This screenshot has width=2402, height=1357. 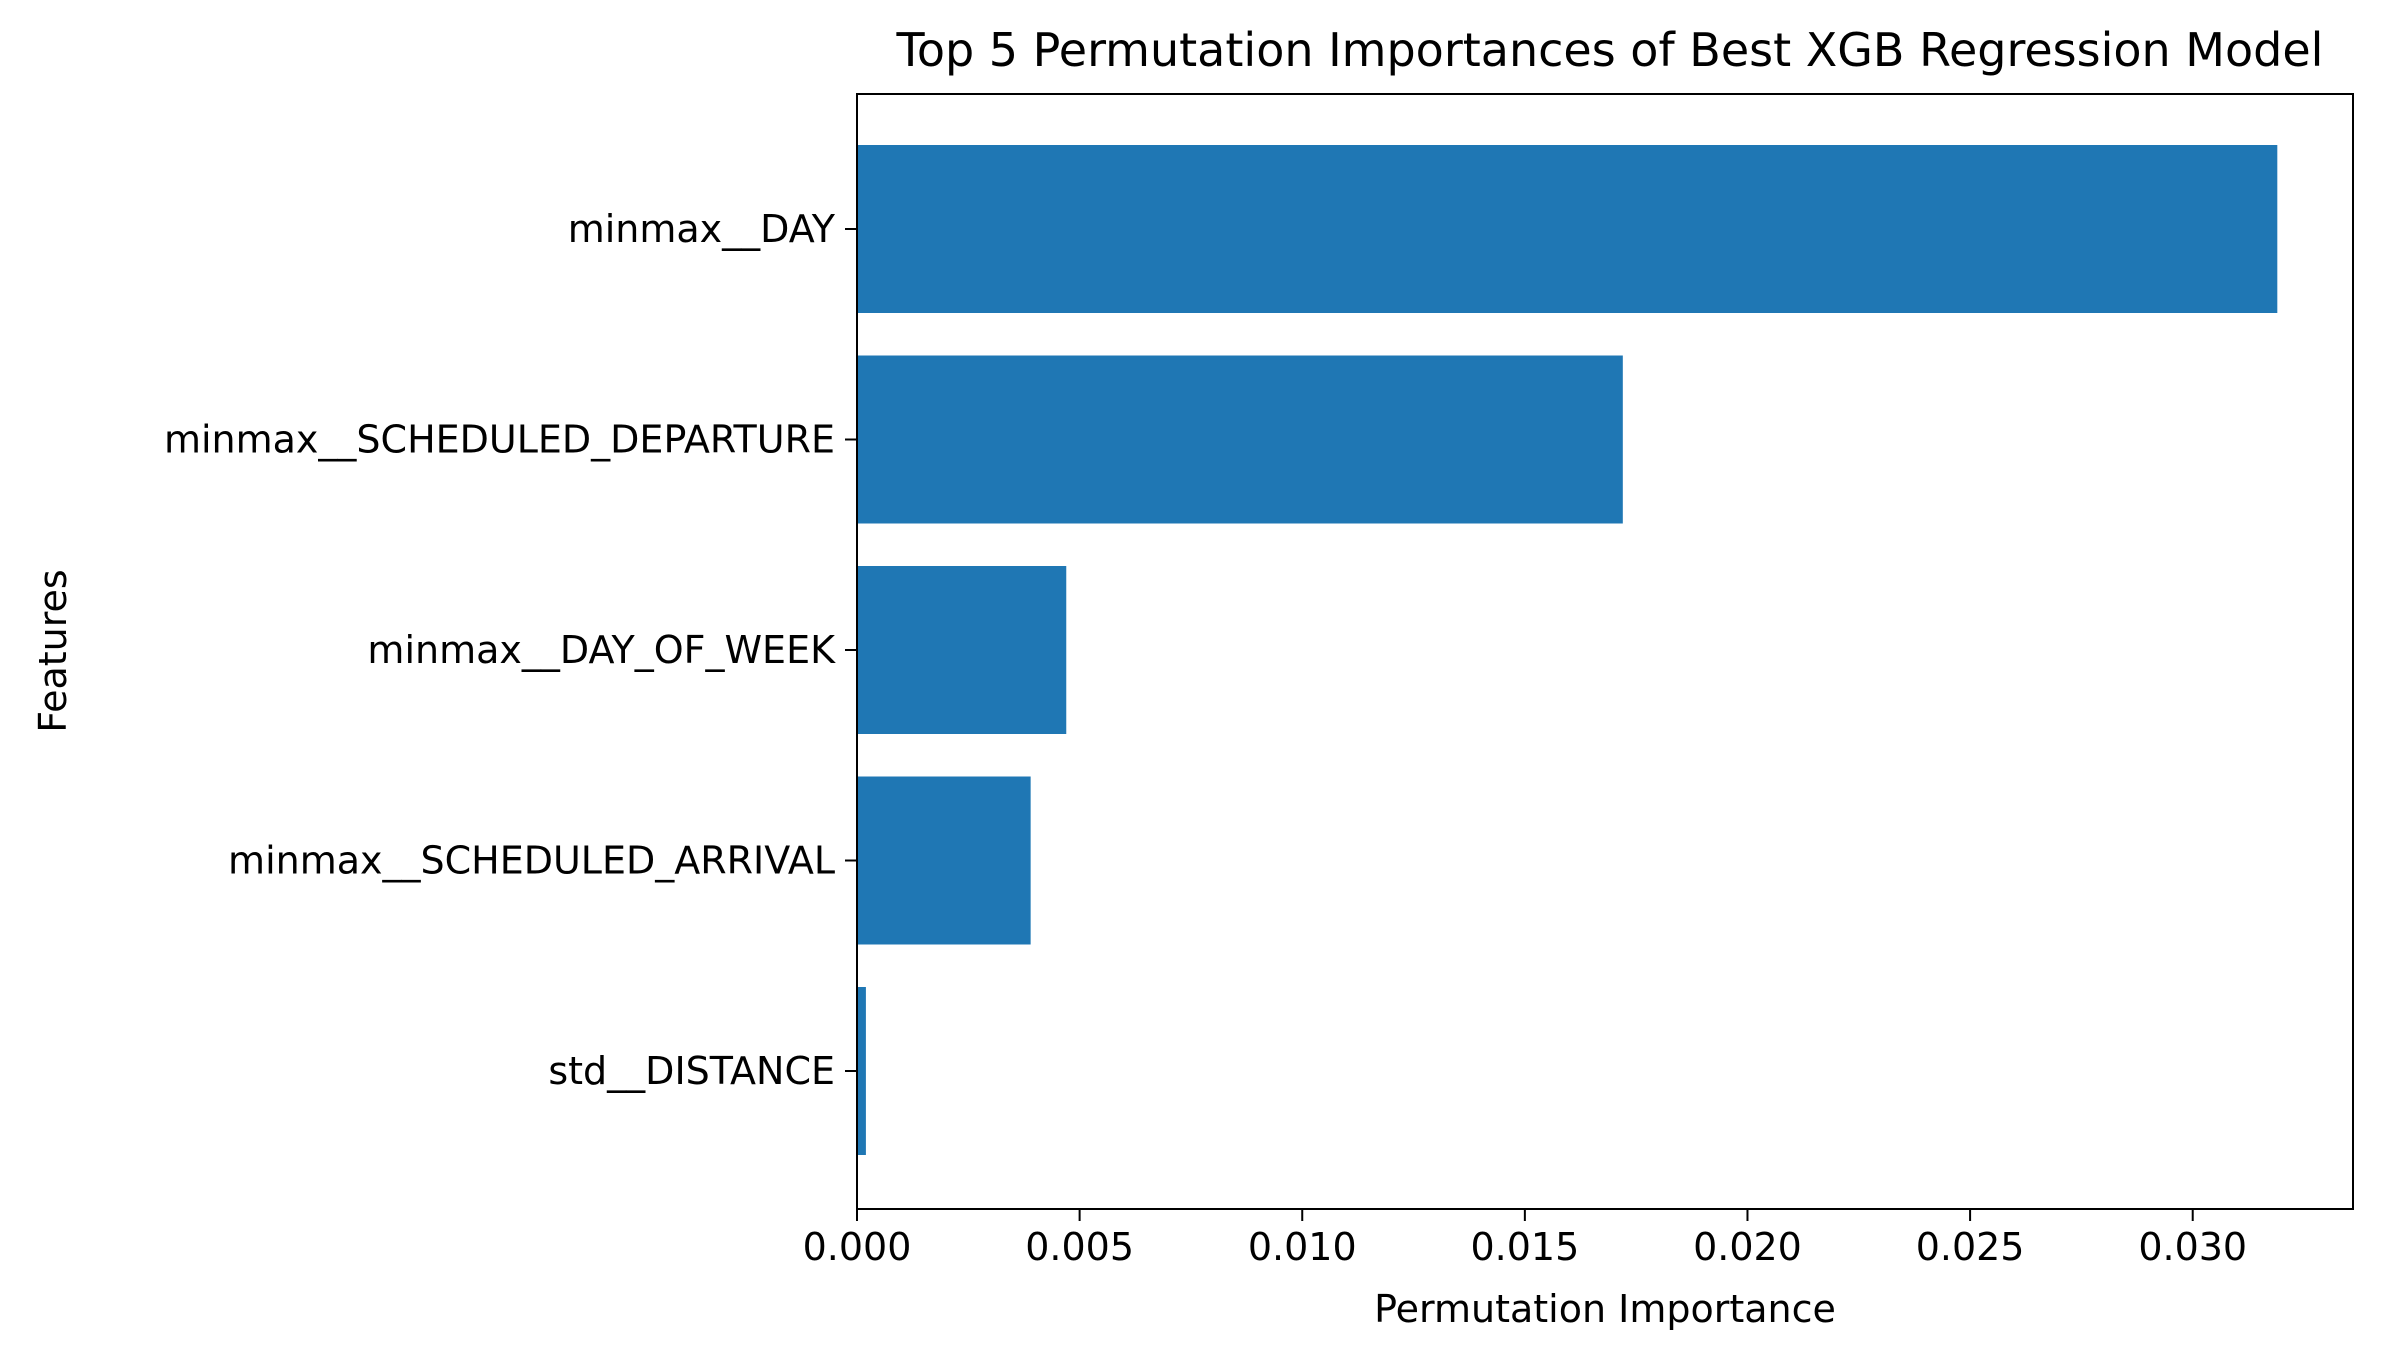 What do you see at coordinates (2192, 1247) in the screenshot?
I see `x-tick-label: 0.030` at bounding box center [2192, 1247].